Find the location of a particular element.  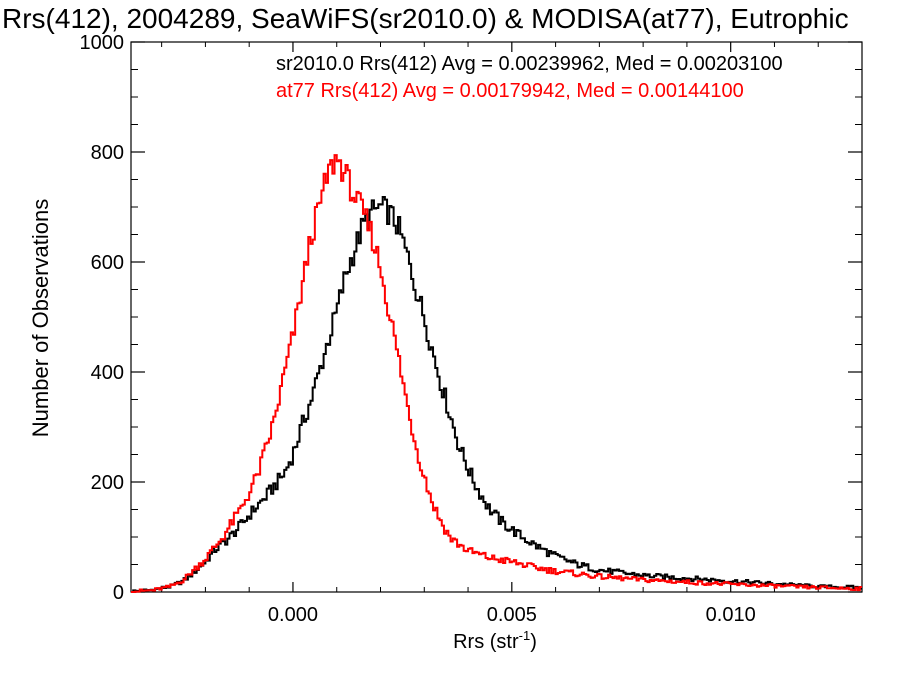

x-axis-label-superscript: -1 is located at coordinates (525, 635).